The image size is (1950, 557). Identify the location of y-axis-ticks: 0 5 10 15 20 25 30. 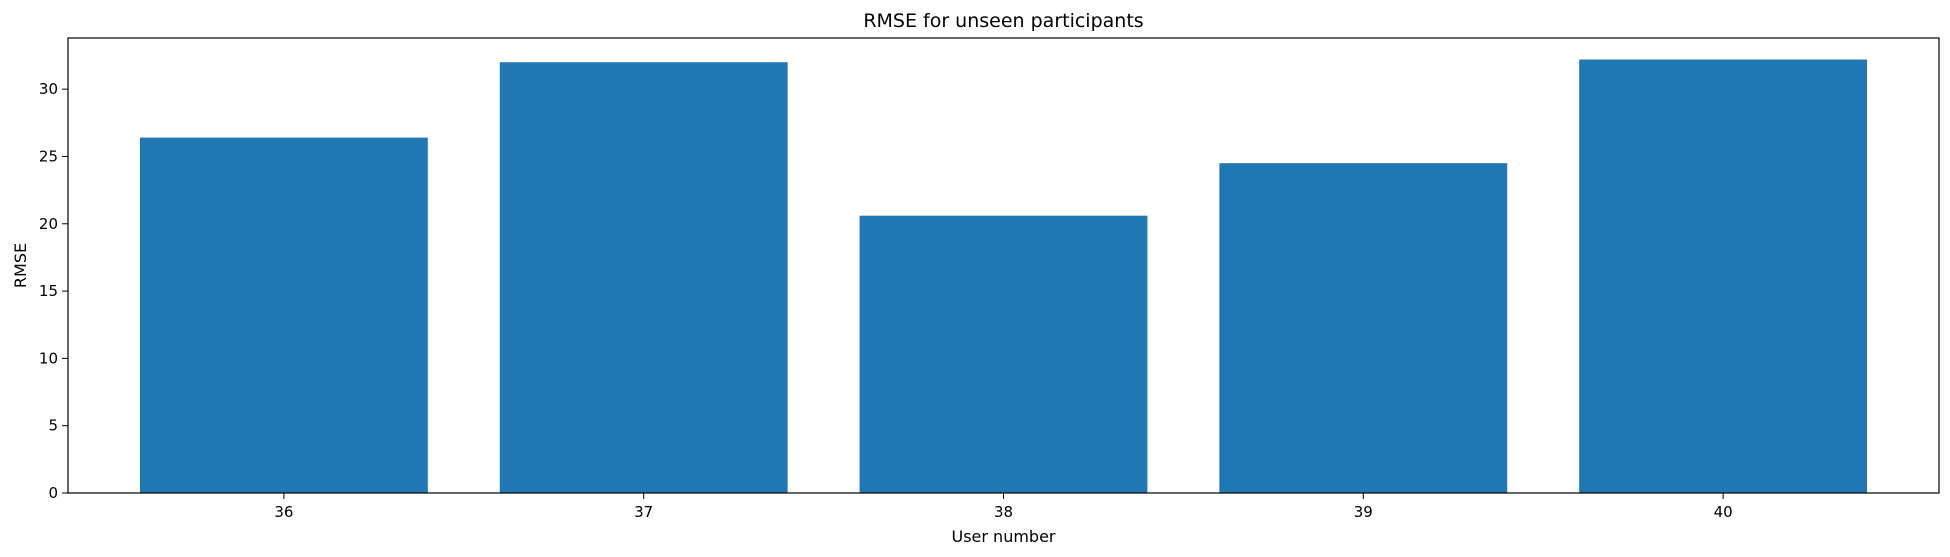
(53, 291).